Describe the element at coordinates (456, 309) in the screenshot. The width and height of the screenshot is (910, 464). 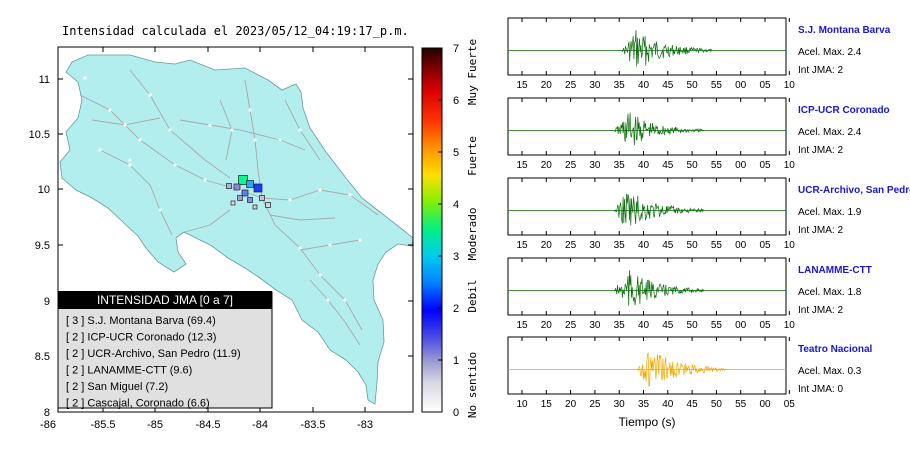
I see `scale-tick-label: 2` at that location.